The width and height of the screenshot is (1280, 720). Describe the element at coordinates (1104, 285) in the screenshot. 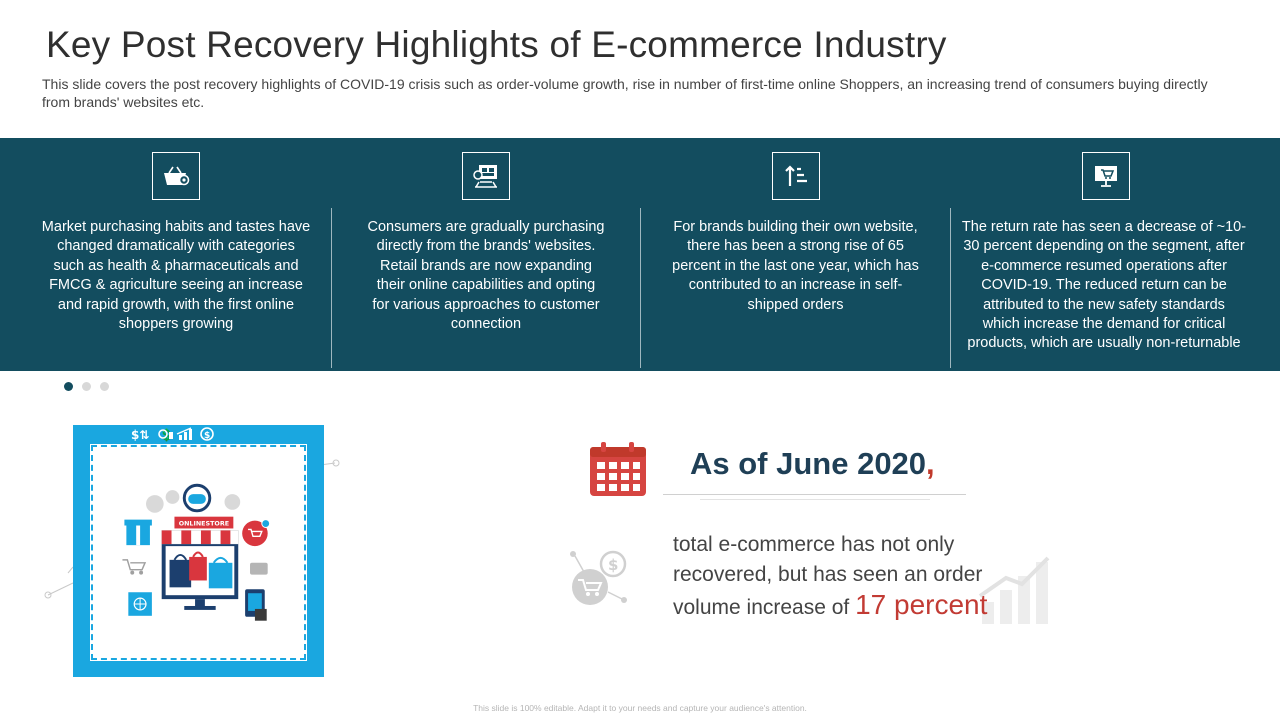

I see `highlight-4-line: COVID-19. The reduced return can be` at that location.